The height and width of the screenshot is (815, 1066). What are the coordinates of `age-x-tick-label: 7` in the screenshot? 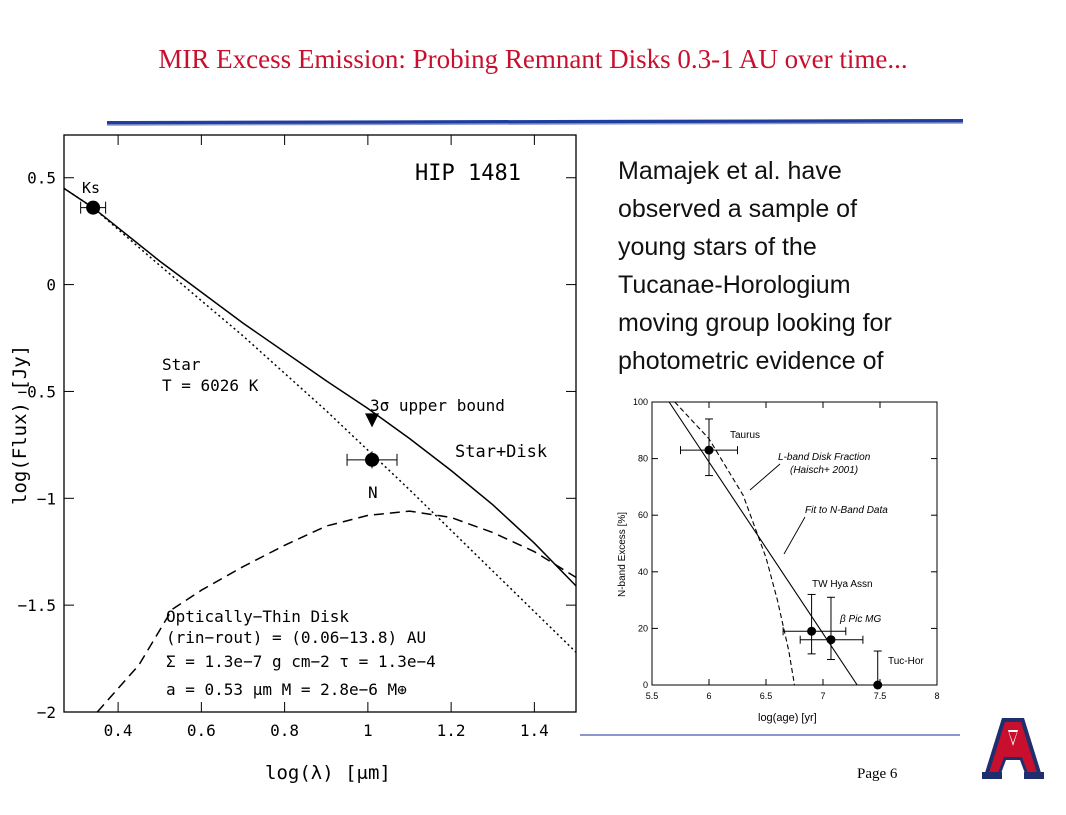 It's located at (822, 696).